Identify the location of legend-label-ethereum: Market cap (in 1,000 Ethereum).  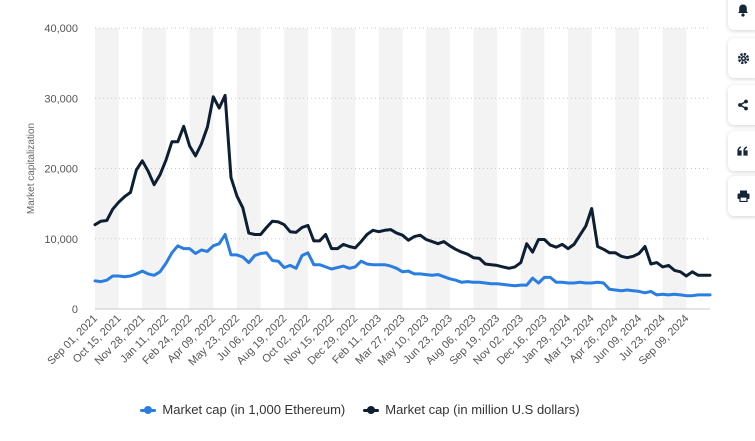
(254, 409).